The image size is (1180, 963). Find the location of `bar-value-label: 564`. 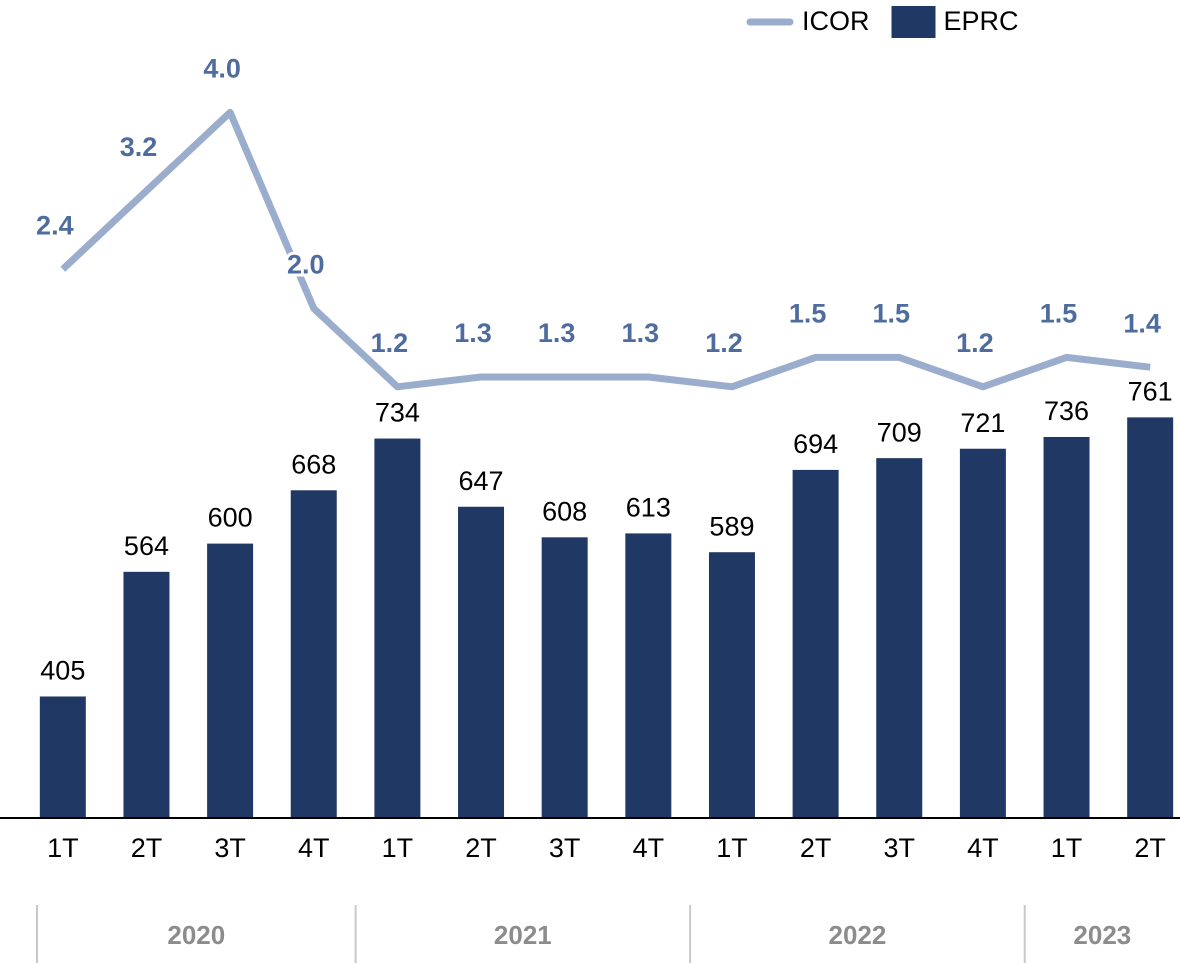

bar-value-label: 564 is located at coordinates (146, 546).